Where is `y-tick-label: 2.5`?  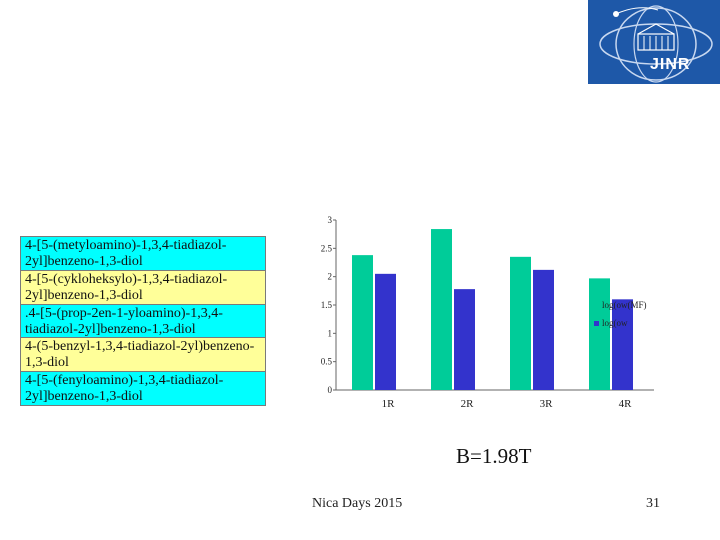 y-tick-label: 2.5 is located at coordinates (327, 248).